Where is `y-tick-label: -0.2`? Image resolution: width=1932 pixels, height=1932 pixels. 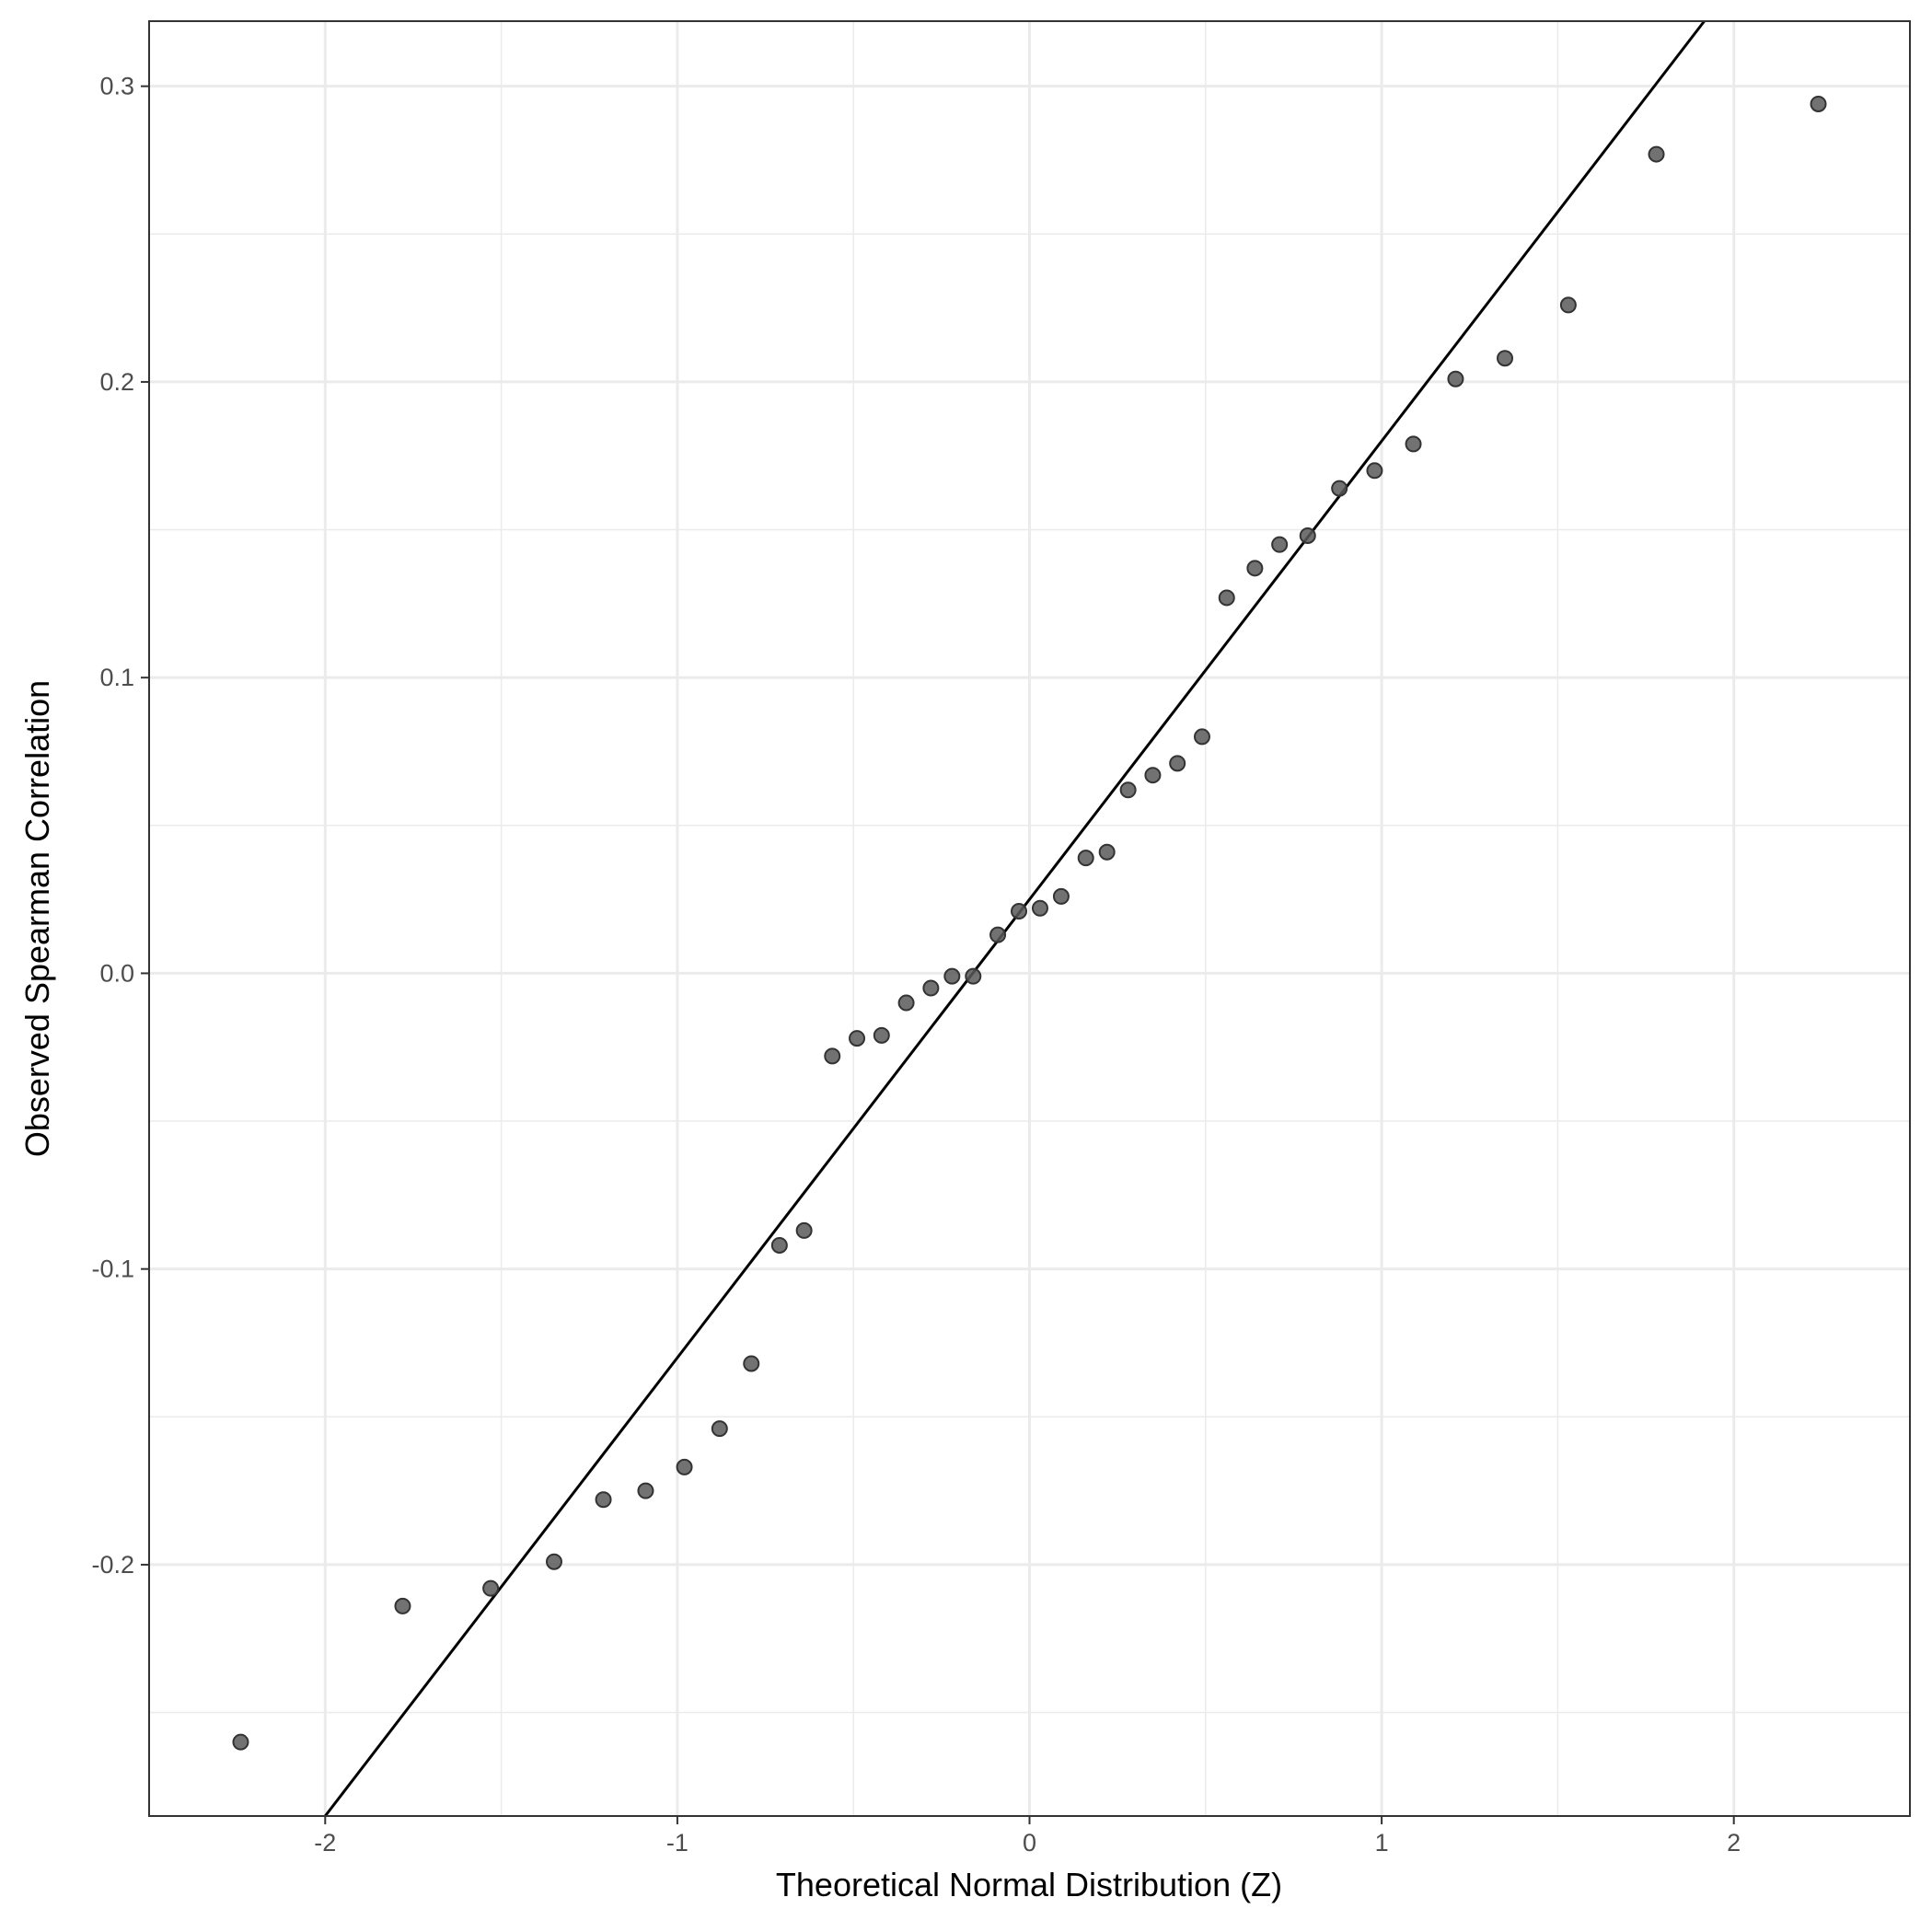 y-tick-label: -0.2 is located at coordinates (113, 1565).